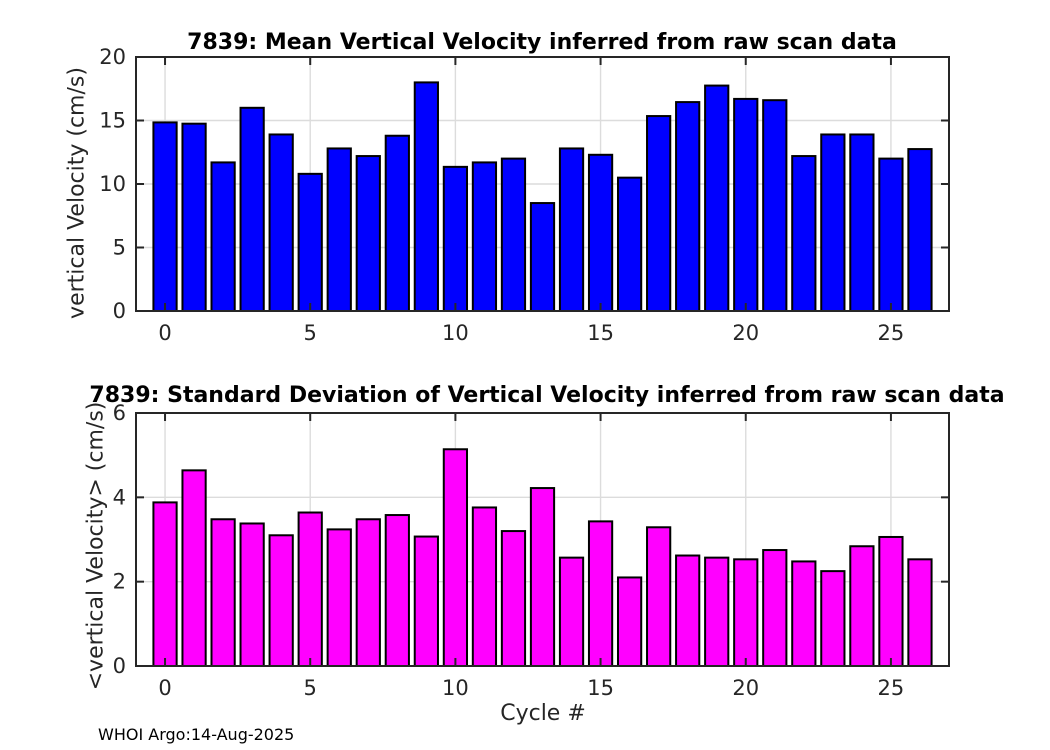 The height and width of the screenshot is (750, 1050). Describe the element at coordinates (196, 734) in the screenshot. I see `whoi-argo-date-stamp: WHOI Argo:14-Aug-2025` at that location.